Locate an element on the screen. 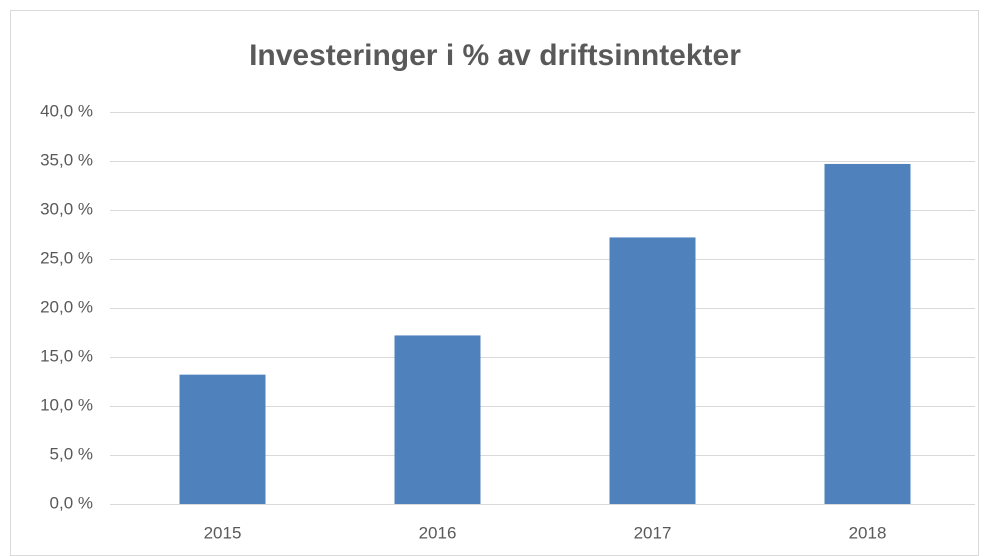  x-tick-label: 2015 is located at coordinates (223, 532).